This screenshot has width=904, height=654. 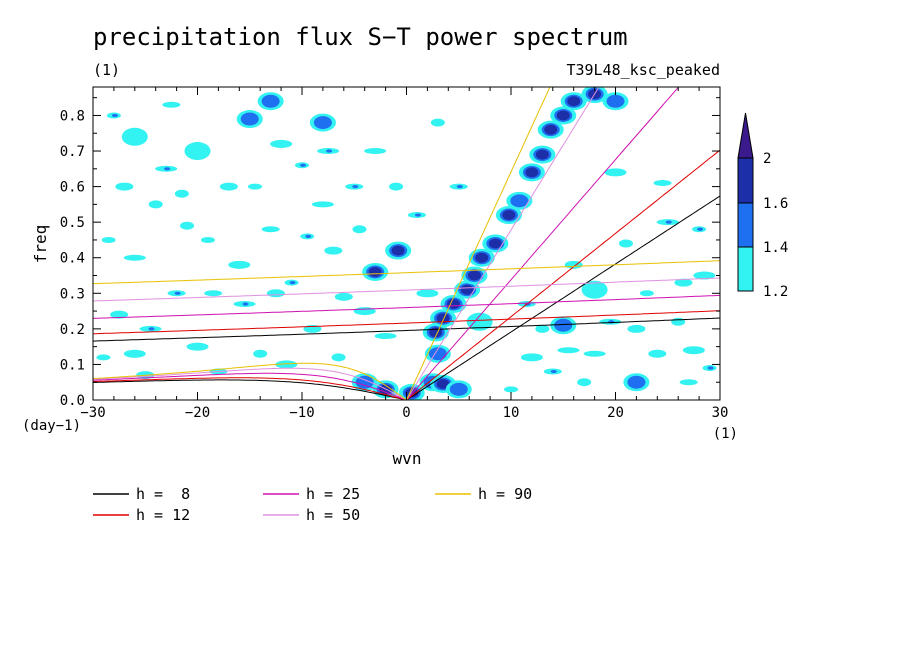 I want to click on y-tick-label: 0.3, so click(x=72, y=294).